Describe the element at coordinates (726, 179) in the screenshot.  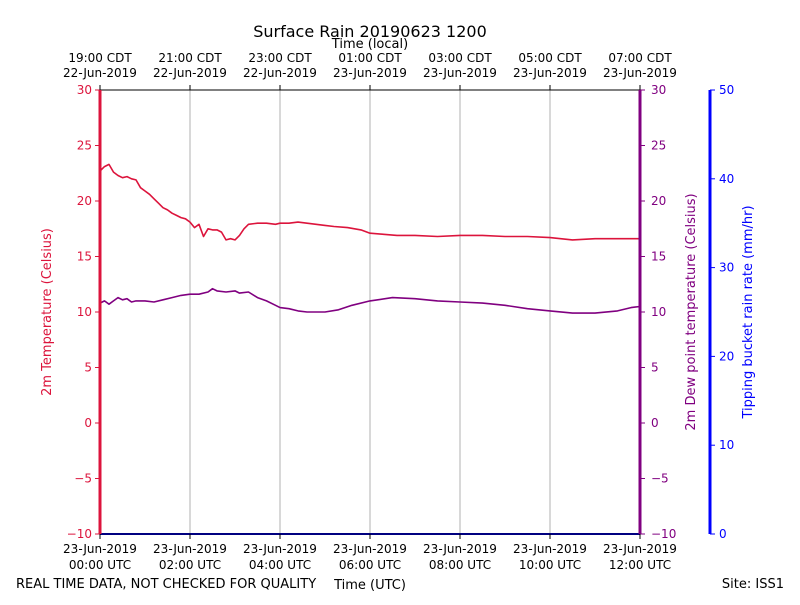
I see `y-rain-tick-label: 40` at that location.